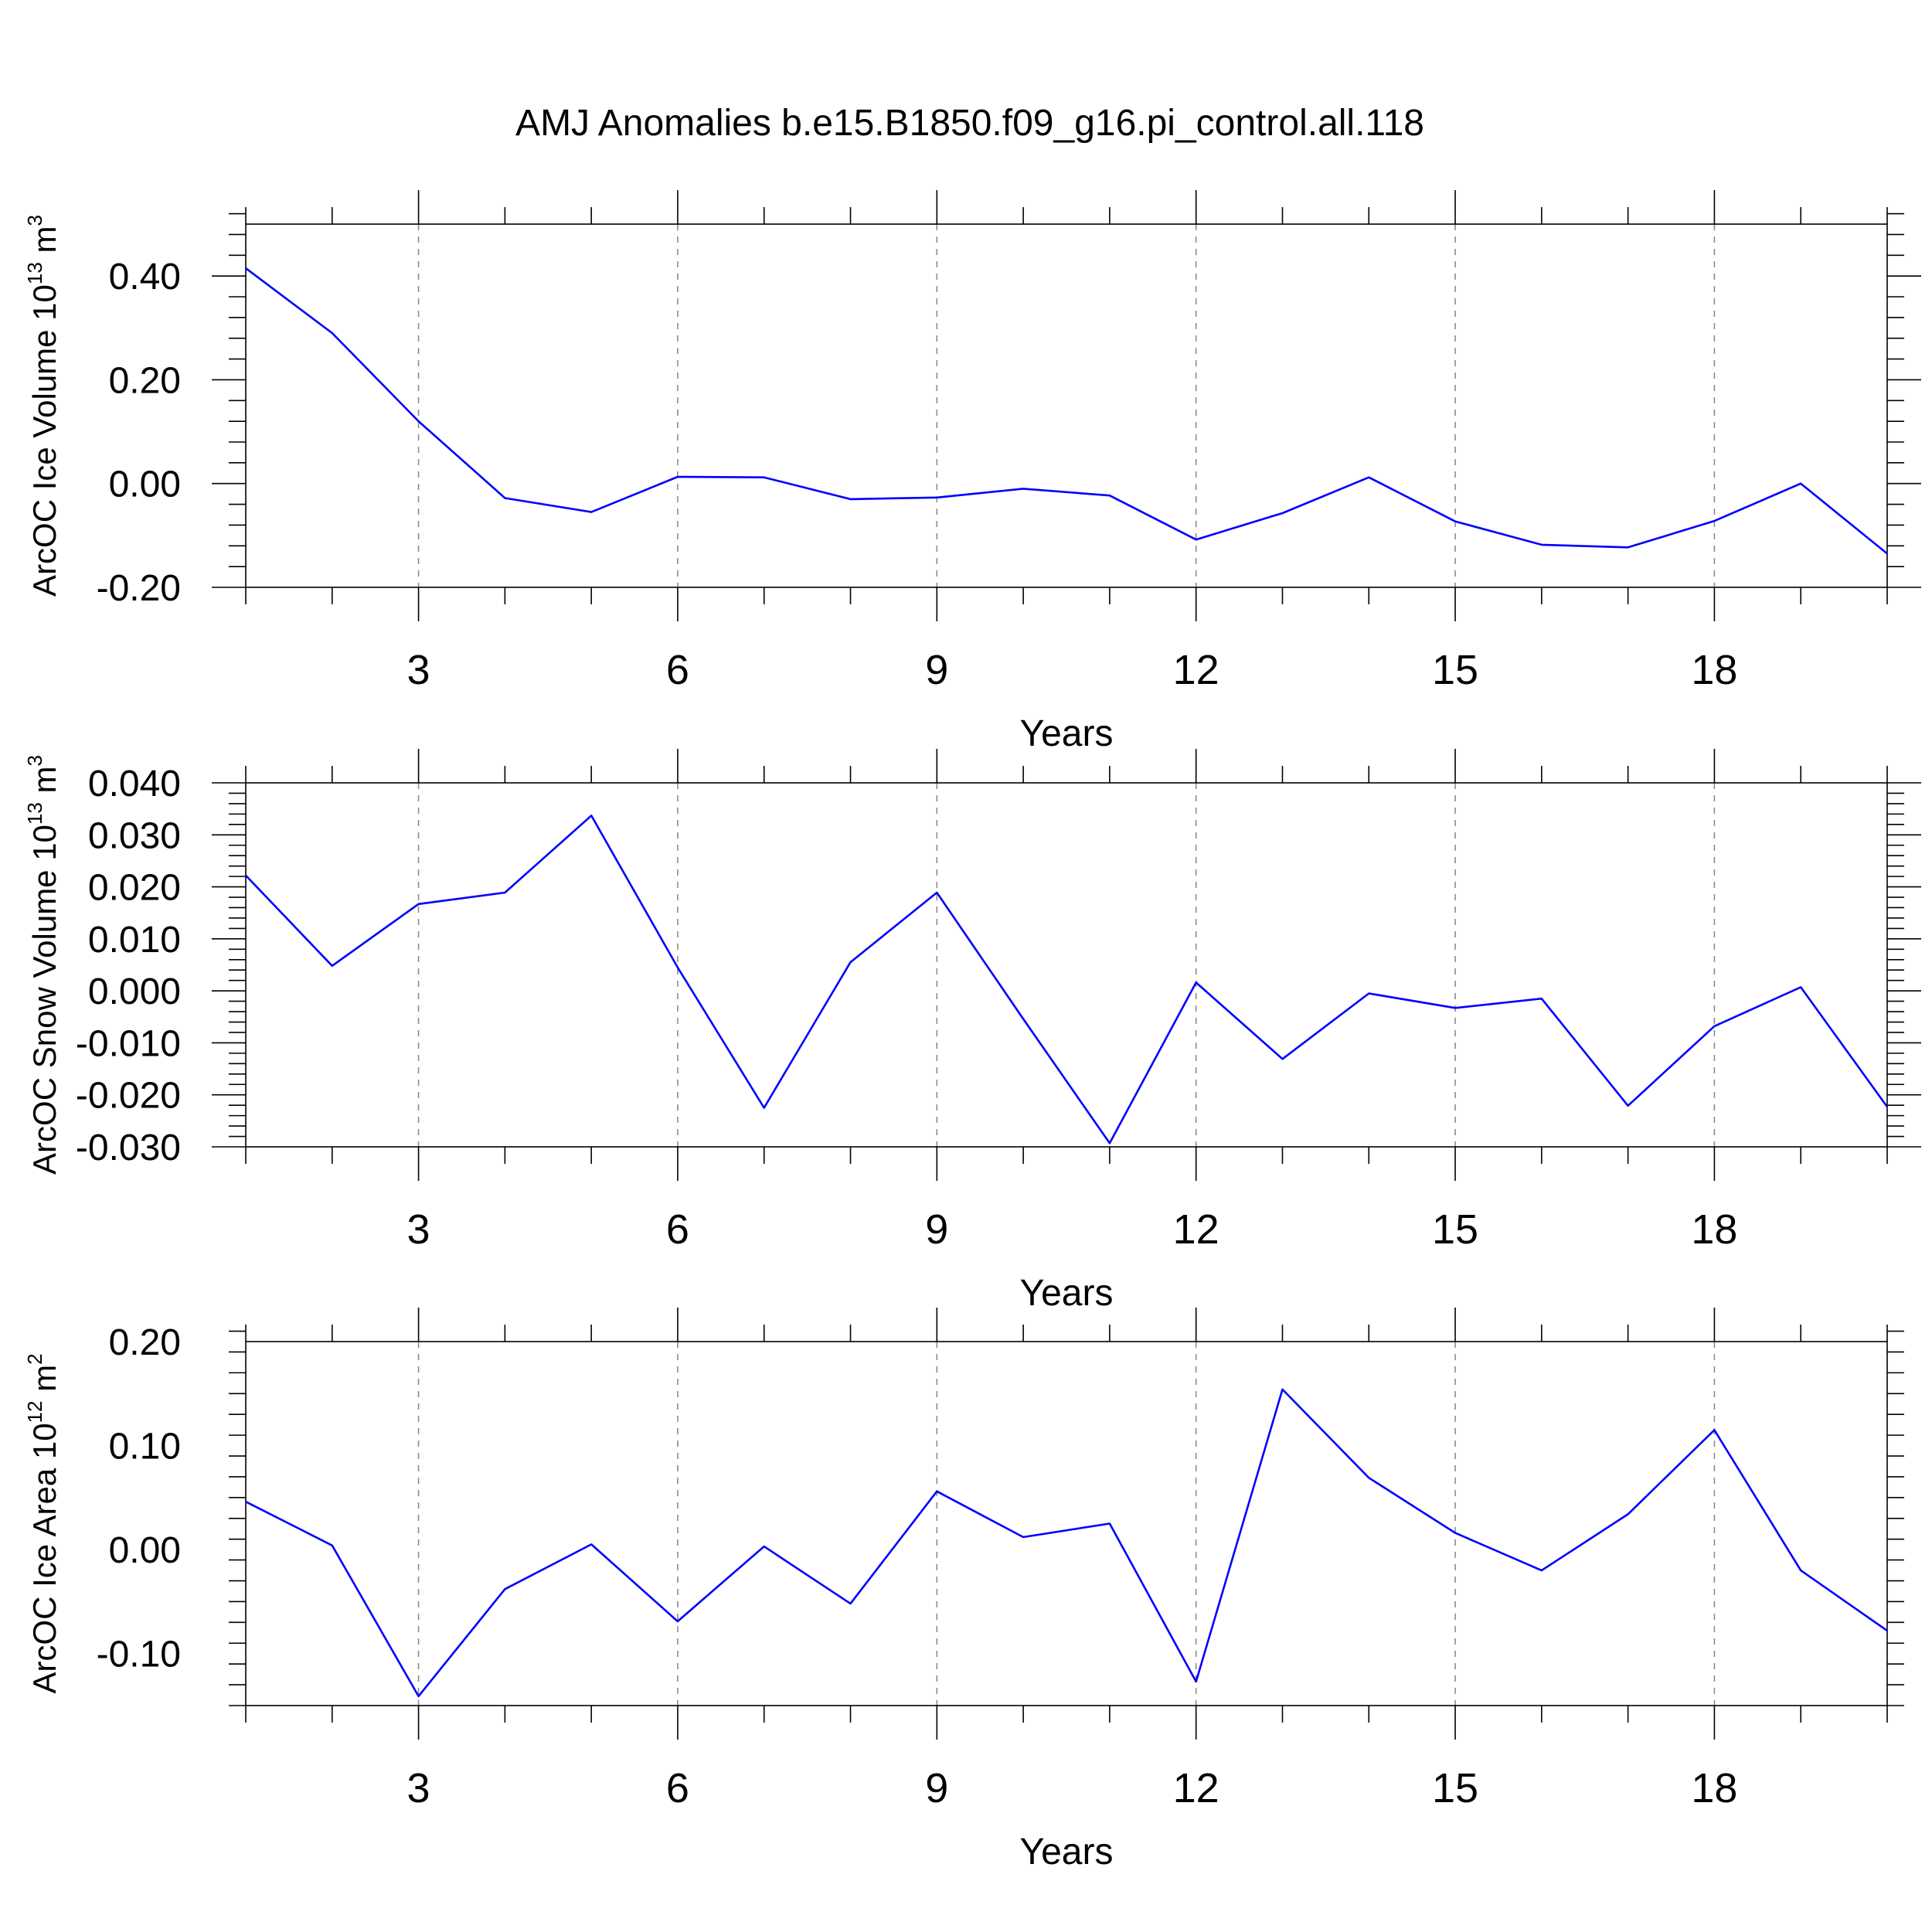 This screenshot has width=1932, height=1932. I want to click on y-tick-label: 0.010, so click(135, 941).